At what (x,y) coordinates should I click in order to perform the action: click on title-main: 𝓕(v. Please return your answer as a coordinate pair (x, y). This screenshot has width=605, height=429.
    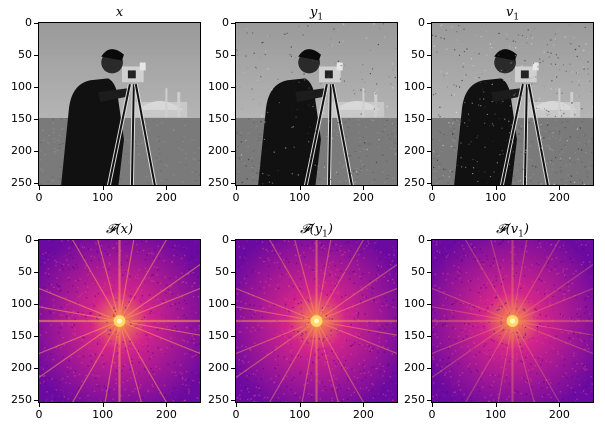
    Looking at the image, I should click on (507, 229).